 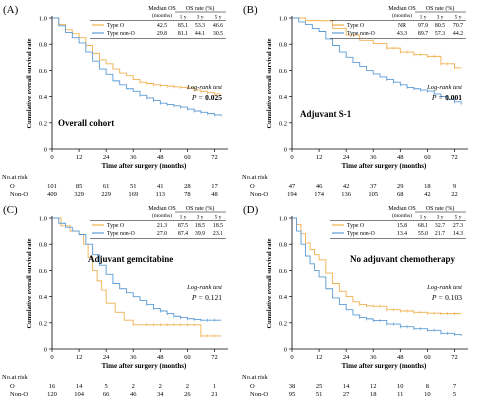 What do you see at coordinates (130, 259) in the screenshot?
I see `cohort-title: Adjuvant gemcitabine` at bounding box center [130, 259].